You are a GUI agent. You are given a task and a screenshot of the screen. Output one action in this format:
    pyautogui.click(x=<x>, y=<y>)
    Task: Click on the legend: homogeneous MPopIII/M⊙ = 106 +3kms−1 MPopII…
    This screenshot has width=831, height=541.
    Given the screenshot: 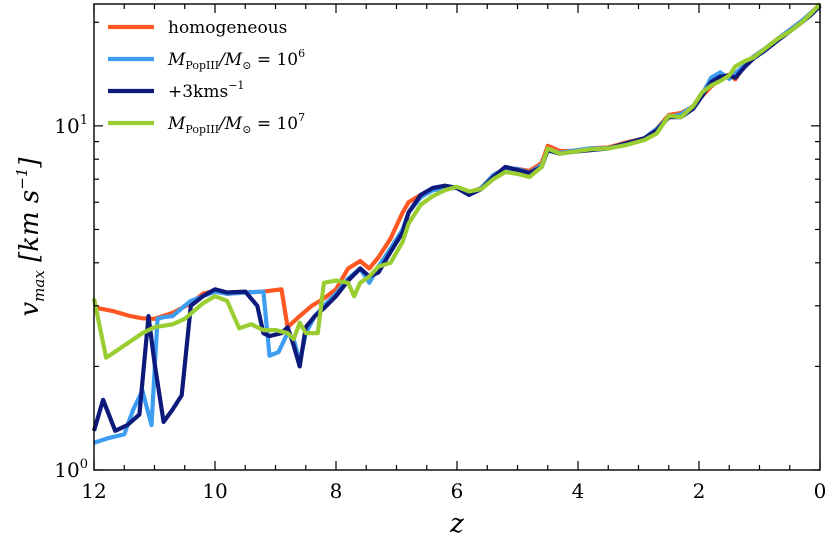 What is the action you would take?
    pyautogui.click(x=206, y=77)
    